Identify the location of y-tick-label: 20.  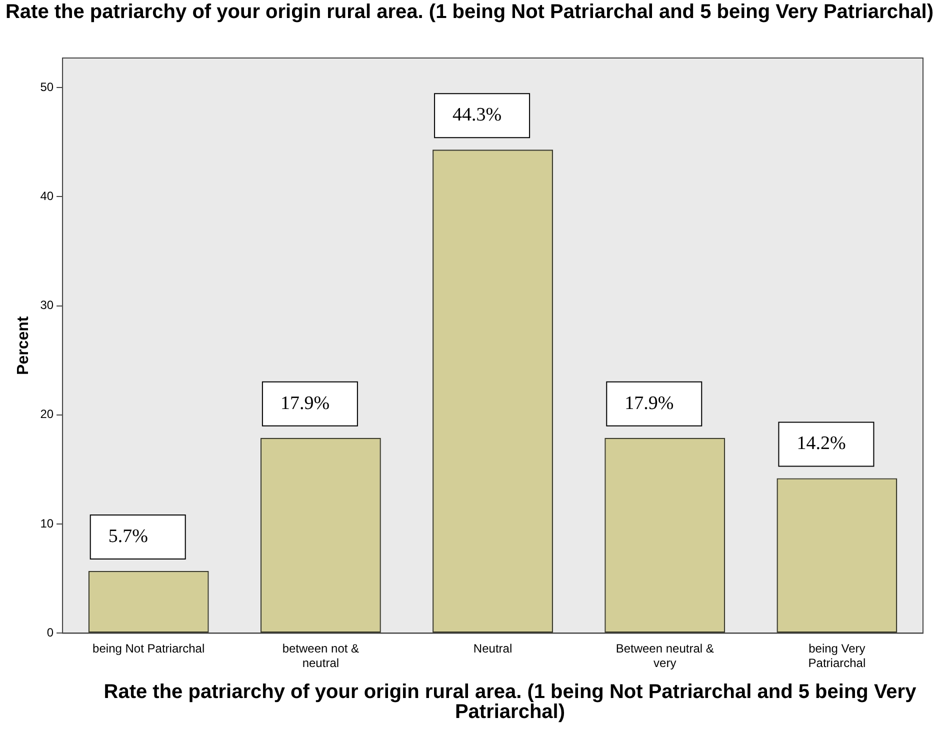
(47, 414).